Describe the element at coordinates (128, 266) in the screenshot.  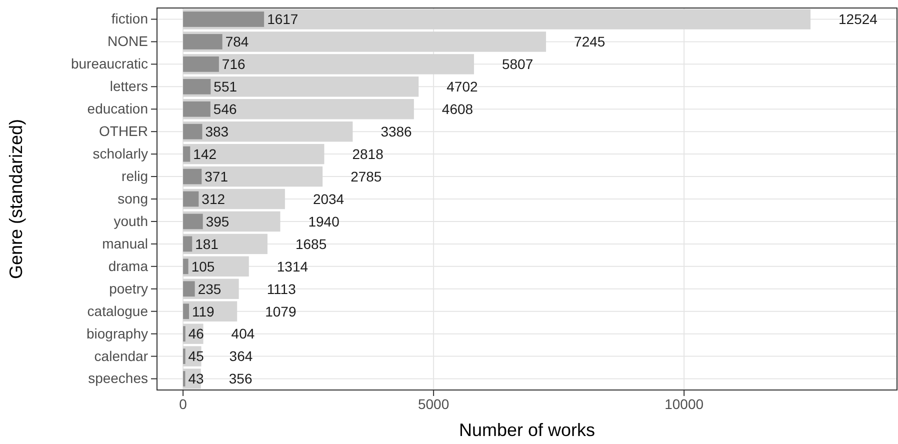
I see `y-tick-label: drama` at that location.